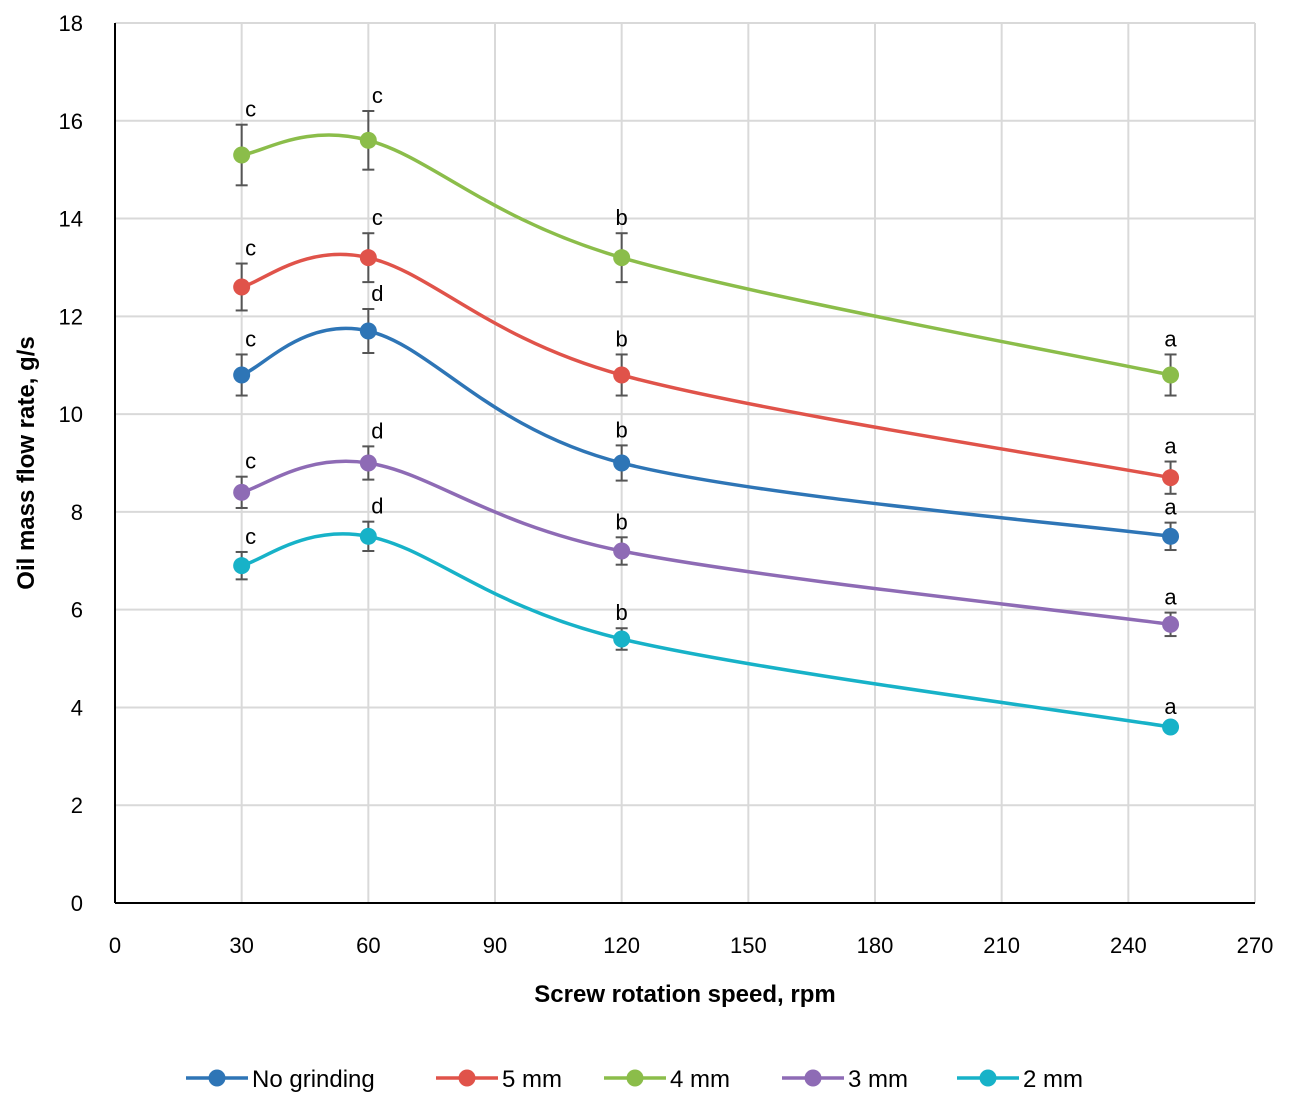 The image size is (1291, 1093). What do you see at coordinates (532, 1079) in the screenshot?
I see `legend-label: 5 mm` at bounding box center [532, 1079].